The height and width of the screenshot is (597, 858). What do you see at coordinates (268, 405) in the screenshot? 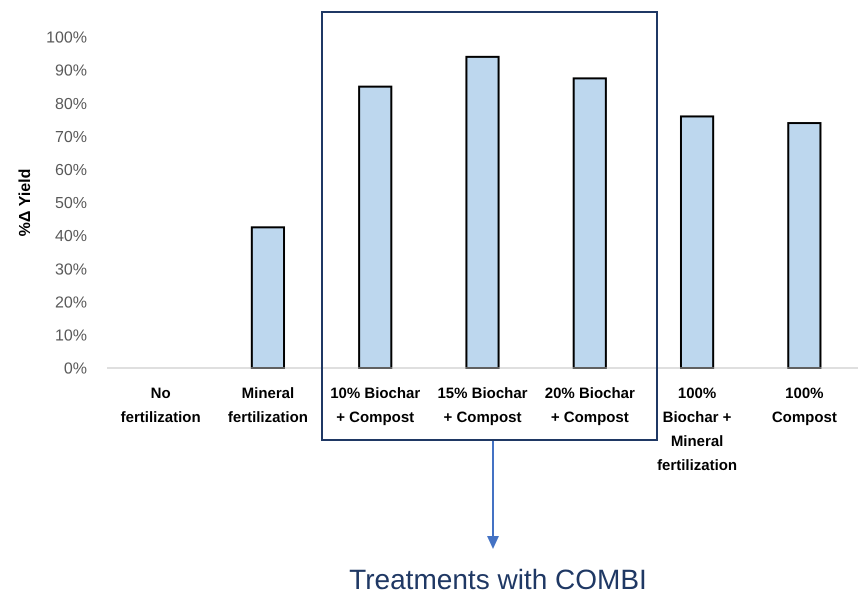
I see `x-tick-label: Mineral fertilization` at bounding box center [268, 405].